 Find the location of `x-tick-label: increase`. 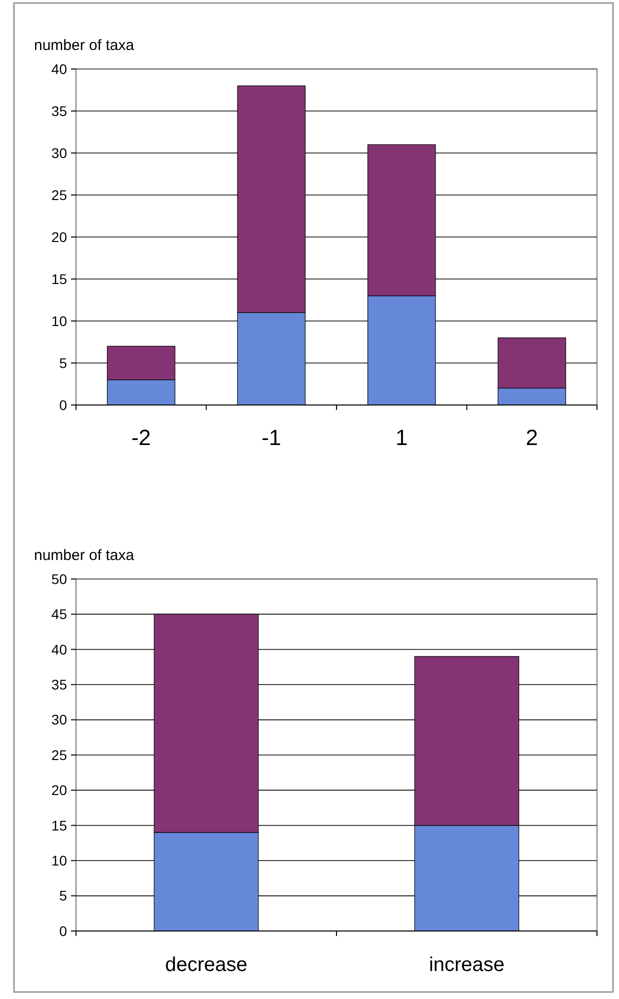

x-tick-label: increase is located at coordinates (466, 965).